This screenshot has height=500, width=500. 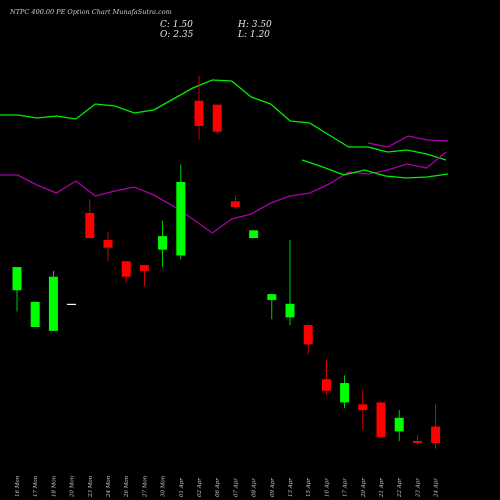 What do you see at coordinates (273, 487) in the screenshot?
I see `x-tick-label: 09 Apr` at bounding box center [273, 487].